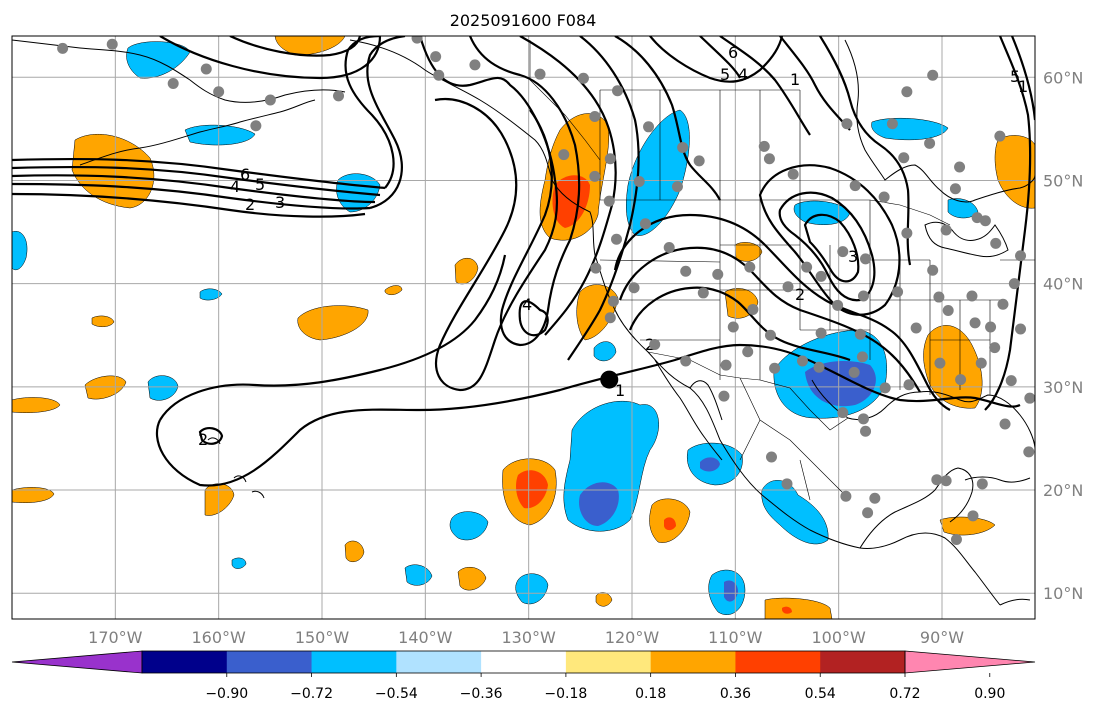 The image size is (1105, 712). What do you see at coordinates (997, 541) in the screenshot?
I see `coastline-caribbean` at bounding box center [997, 541].